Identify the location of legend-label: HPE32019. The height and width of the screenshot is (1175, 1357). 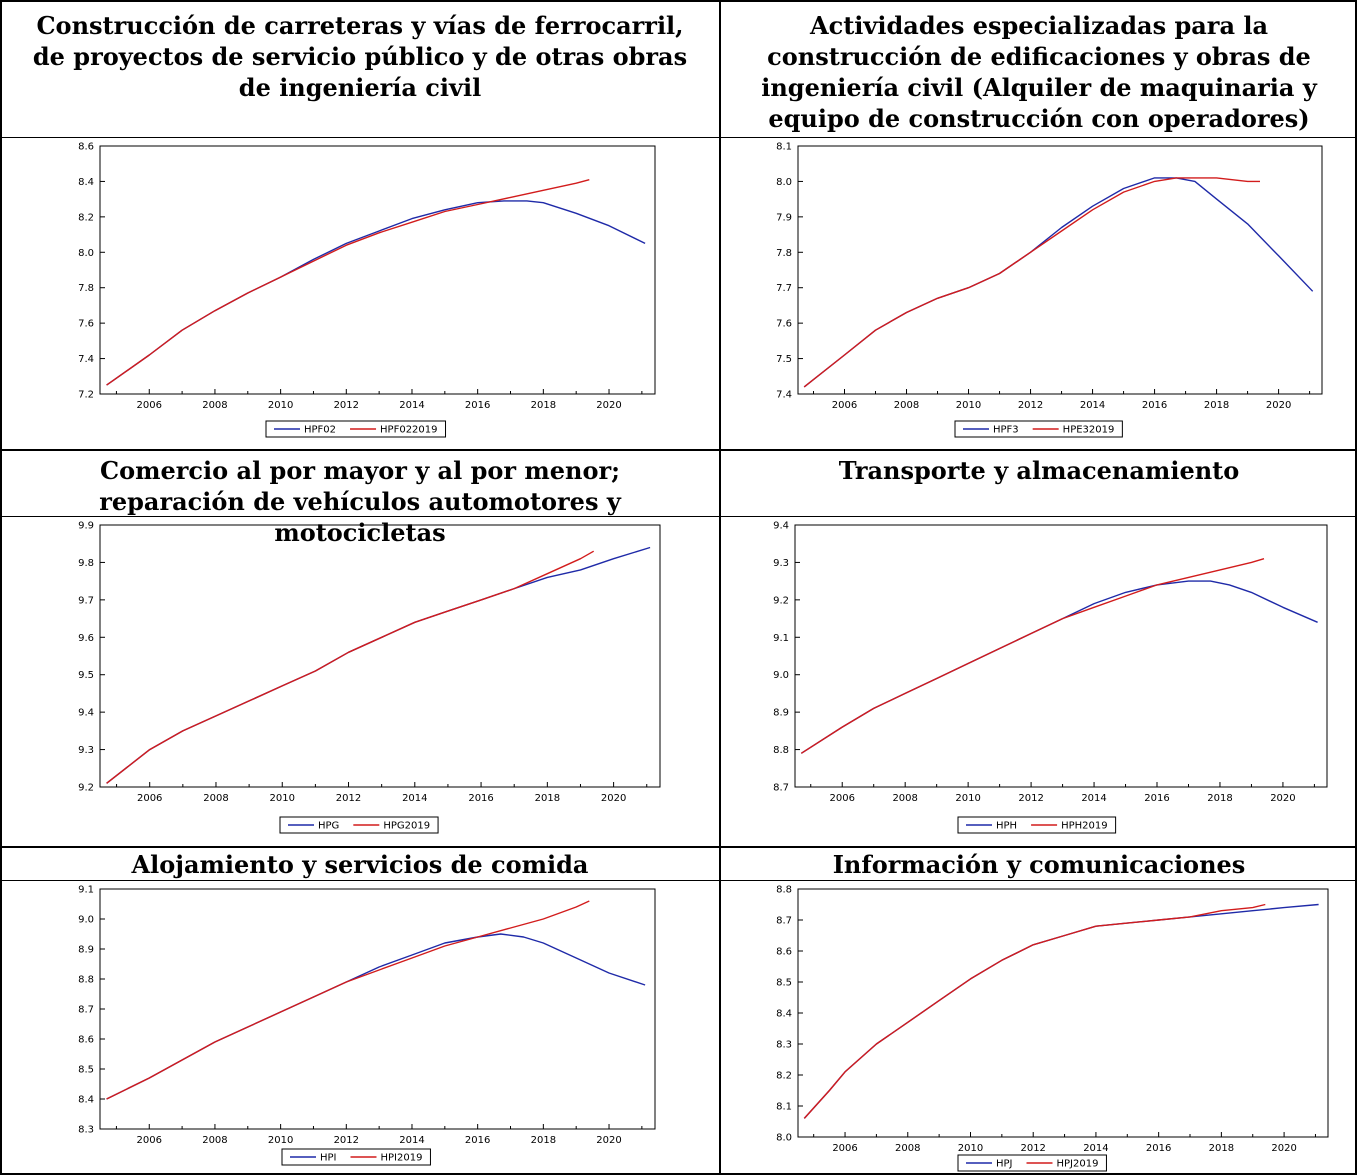
(1089, 430).